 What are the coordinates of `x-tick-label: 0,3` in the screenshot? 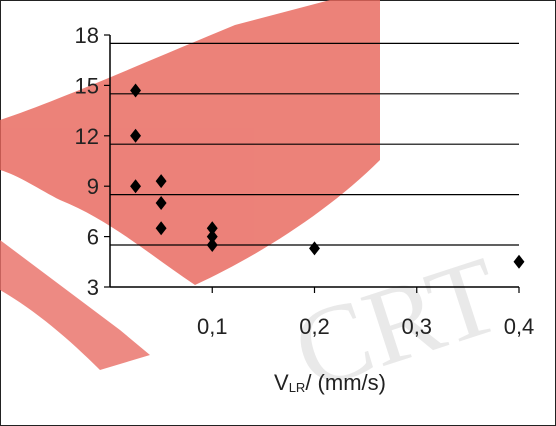 It's located at (416, 326).